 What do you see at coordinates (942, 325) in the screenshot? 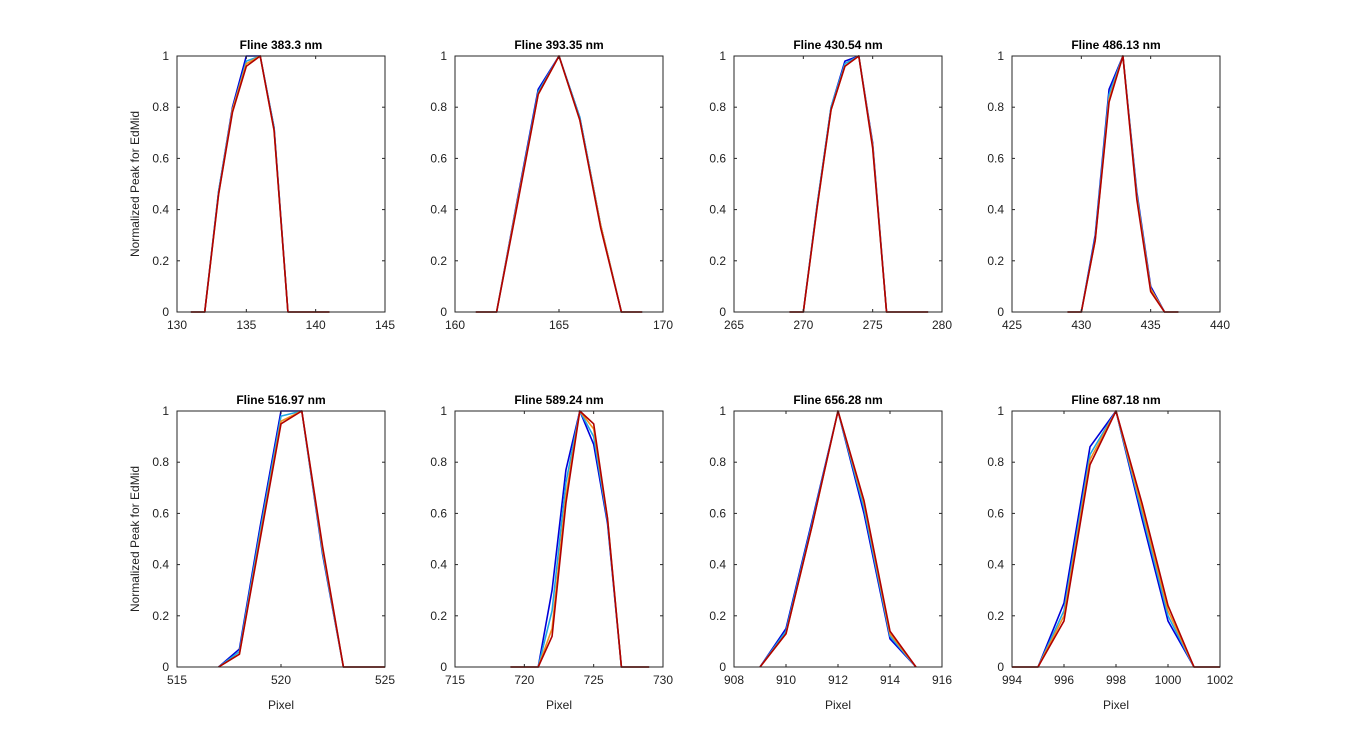
I see `x-tick-label: 280` at bounding box center [942, 325].